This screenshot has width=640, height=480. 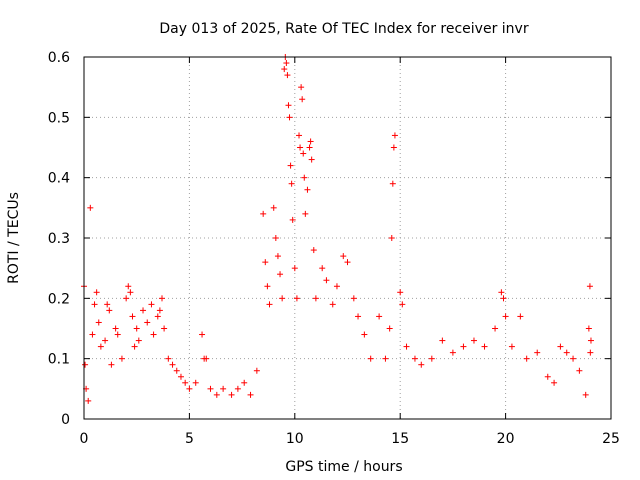 I want to click on y-tick-label: 0.1, so click(x=59, y=360).